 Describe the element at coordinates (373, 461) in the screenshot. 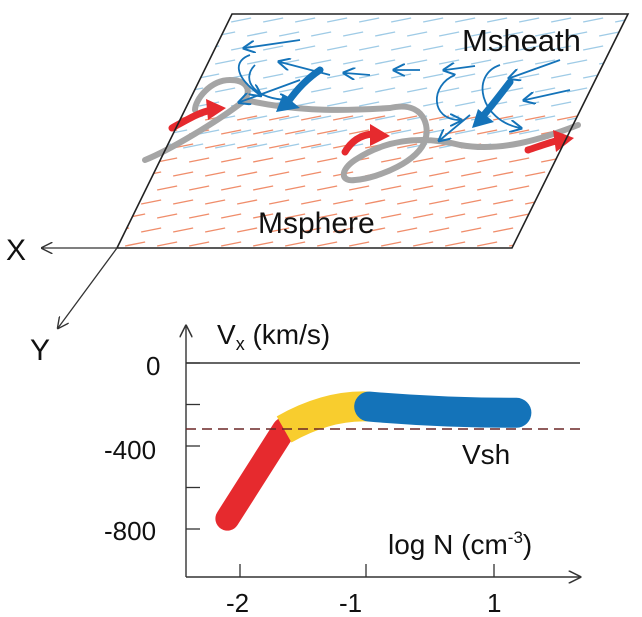

I see `data-series` at that location.